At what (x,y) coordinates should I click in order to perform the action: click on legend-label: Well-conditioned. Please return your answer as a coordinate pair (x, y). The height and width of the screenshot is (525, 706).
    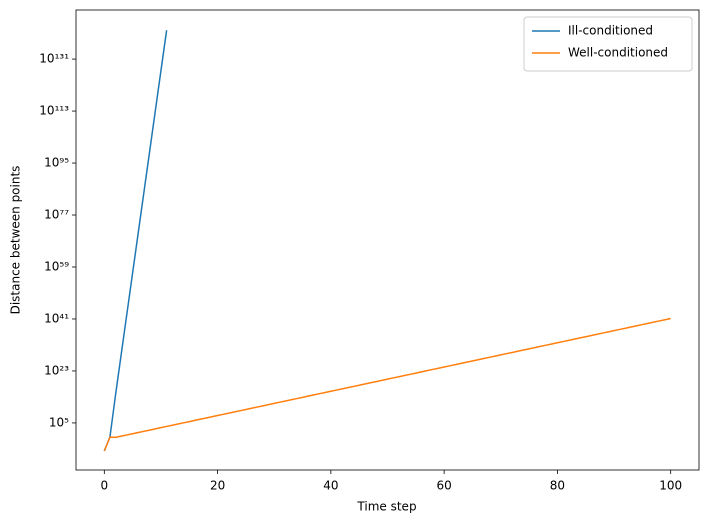
    Looking at the image, I should click on (618, 53).